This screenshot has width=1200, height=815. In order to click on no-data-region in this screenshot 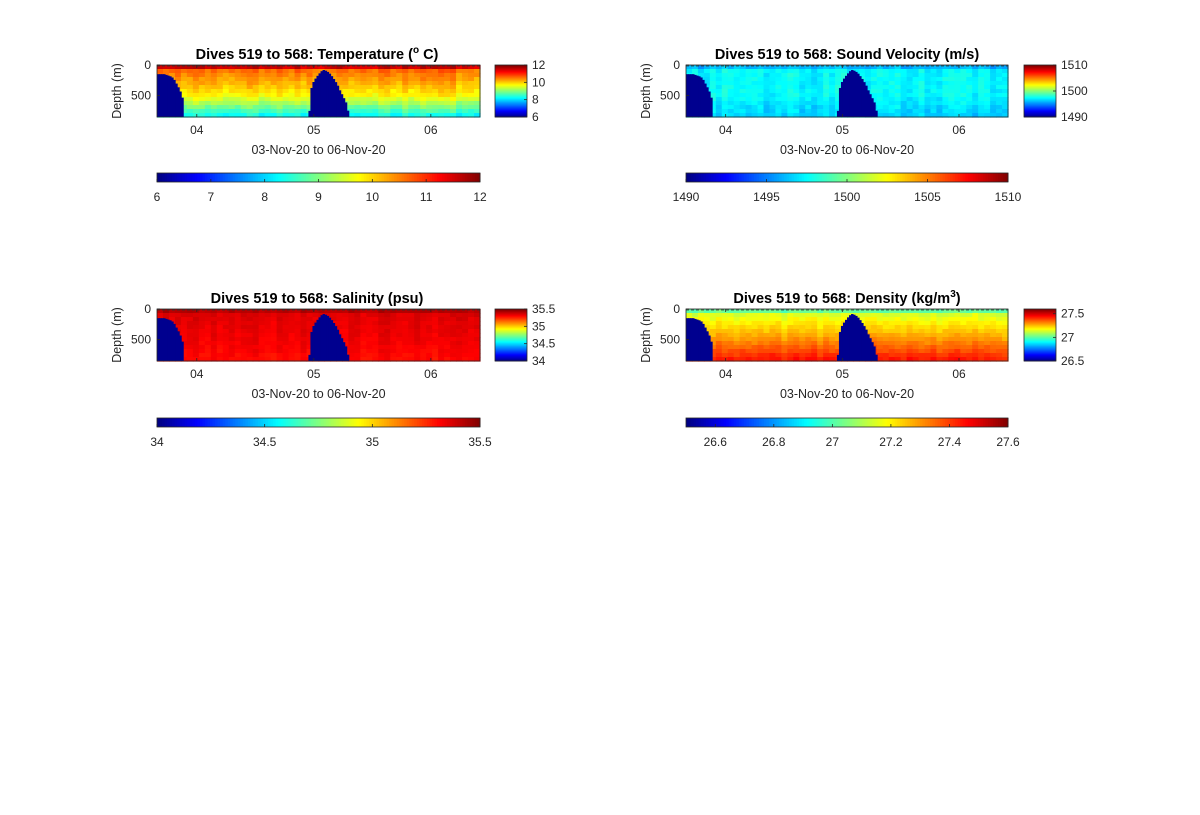, I will do `click(782, 93)`.